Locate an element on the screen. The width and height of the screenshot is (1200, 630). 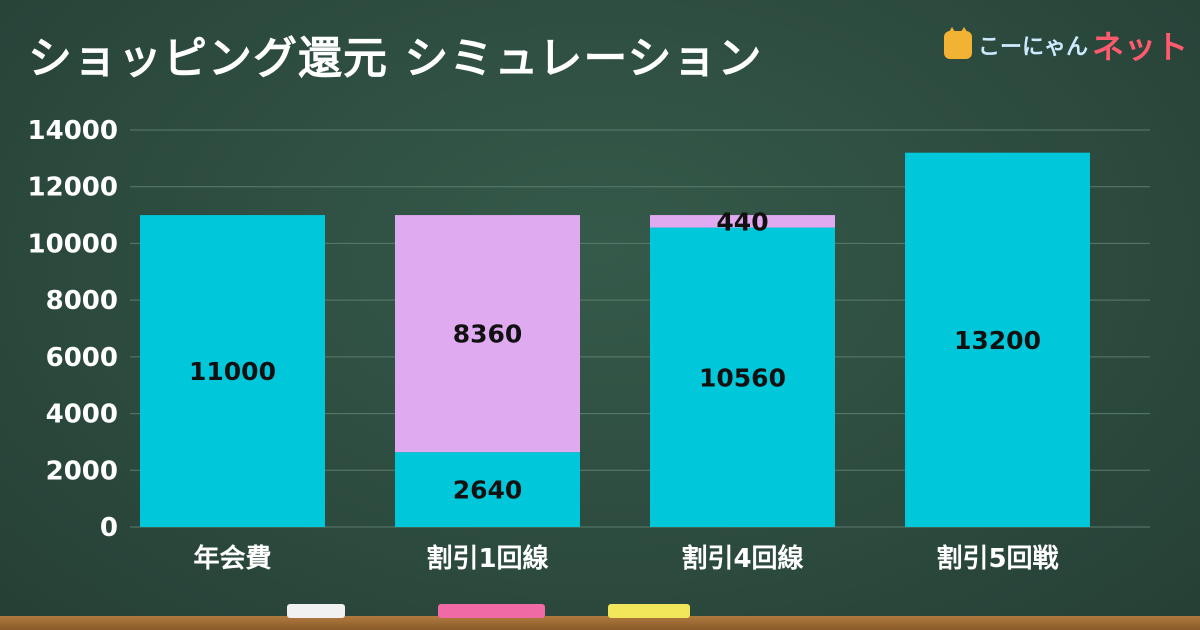
data-label: 13200 is located at coordinates (997, 340).